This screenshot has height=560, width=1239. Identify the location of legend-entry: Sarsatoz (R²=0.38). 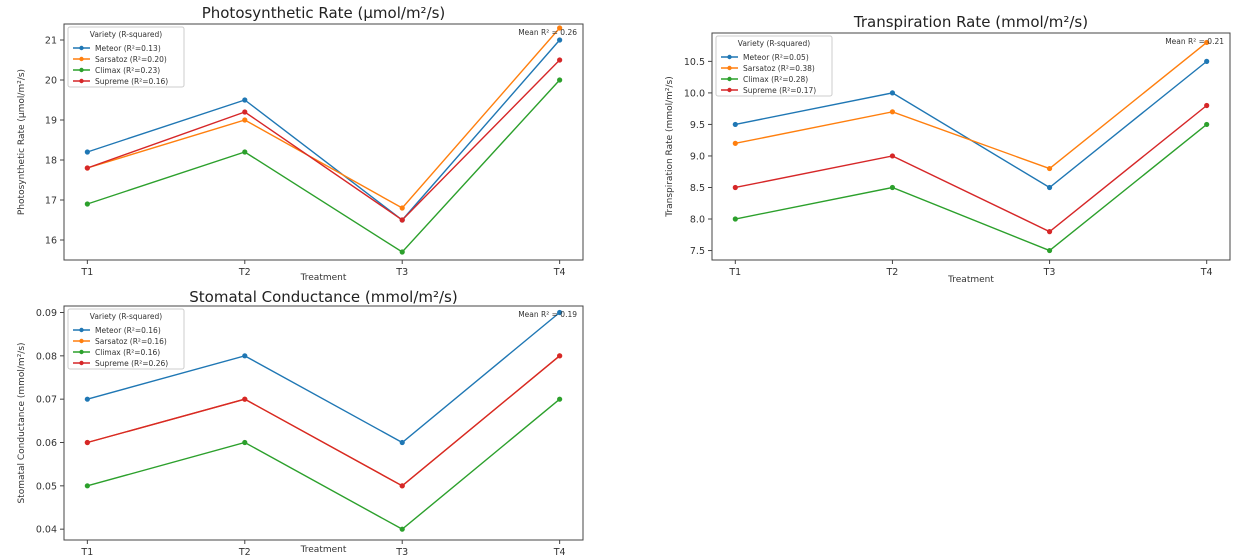
(779, 68).